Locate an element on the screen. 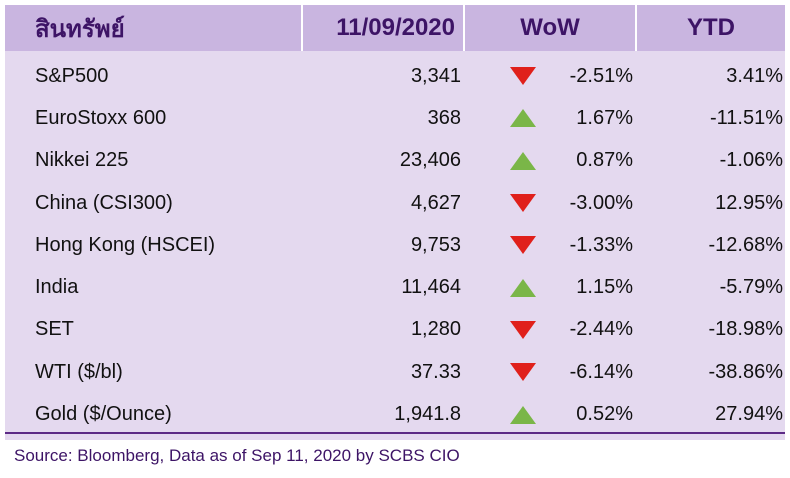  asset-name: India is located at coordinates (57, 287).